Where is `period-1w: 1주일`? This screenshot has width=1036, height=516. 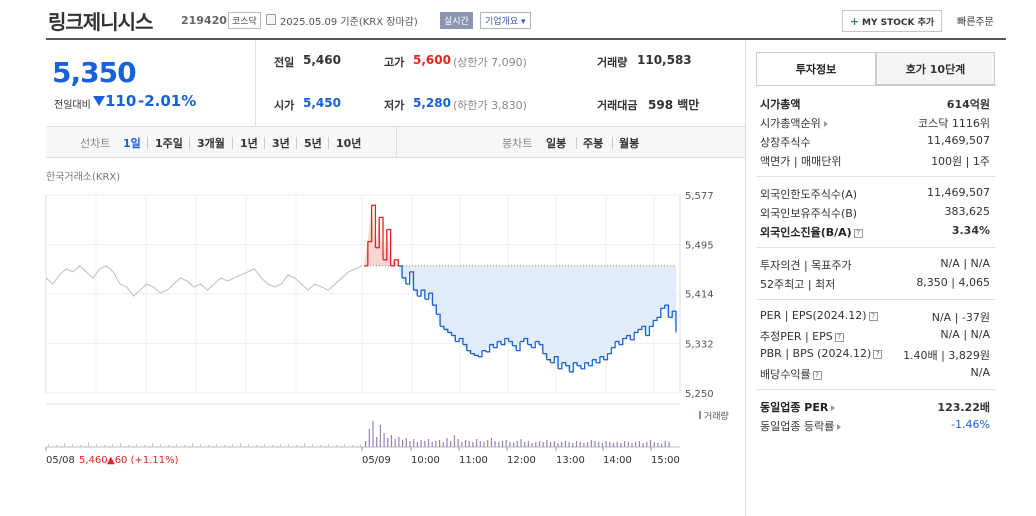 period-1w: 1주일 is located at coordinates (169, 143).